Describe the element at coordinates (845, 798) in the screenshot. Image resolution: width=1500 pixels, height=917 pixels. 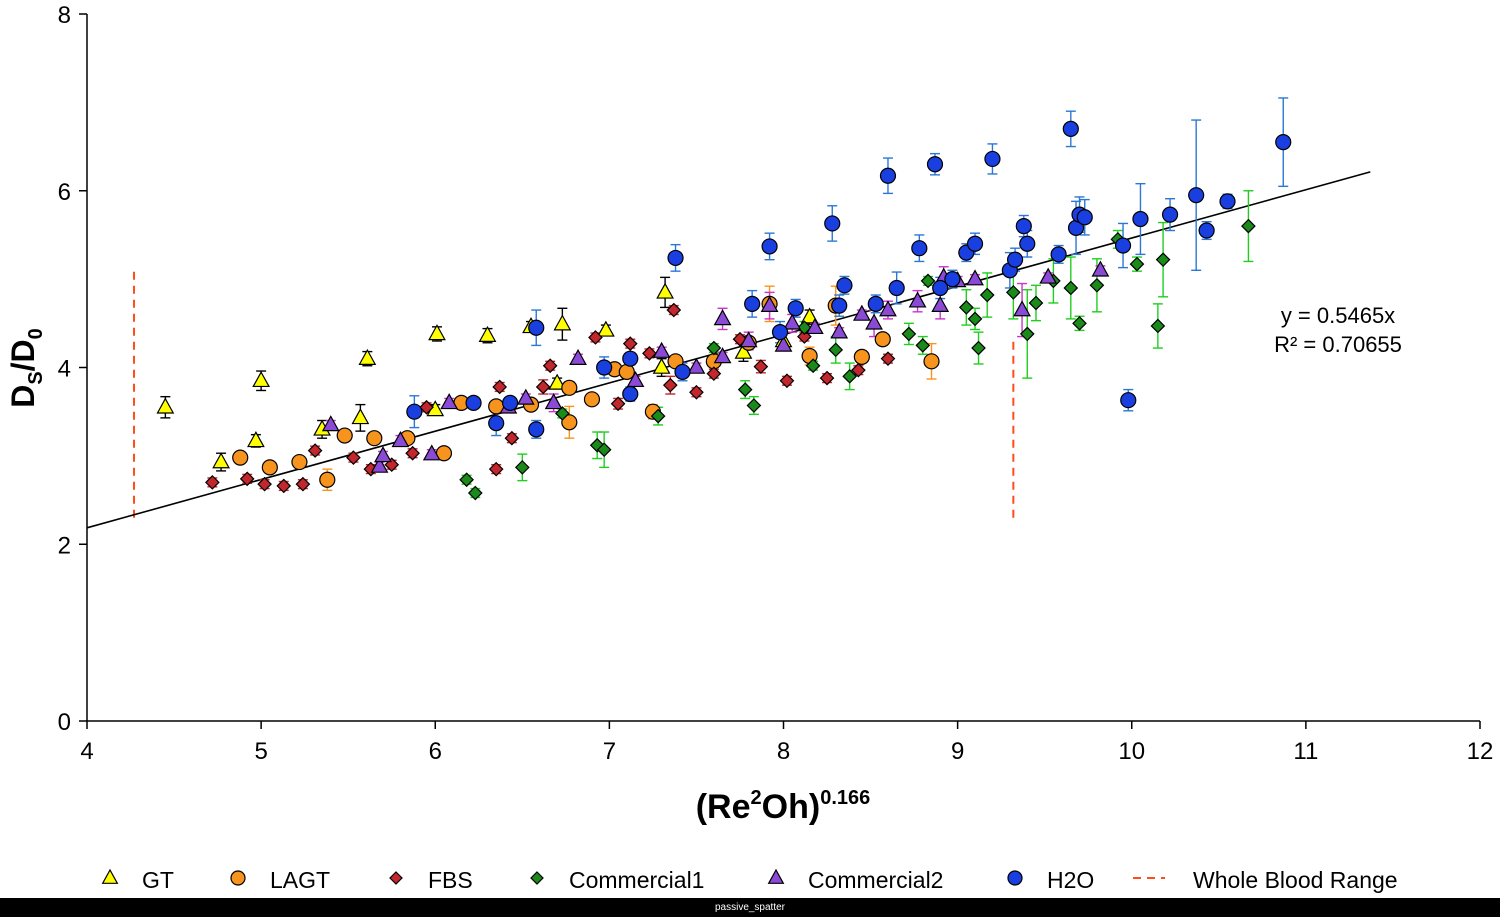
I see `x-axis-title-sup2: 0.166` at that location.